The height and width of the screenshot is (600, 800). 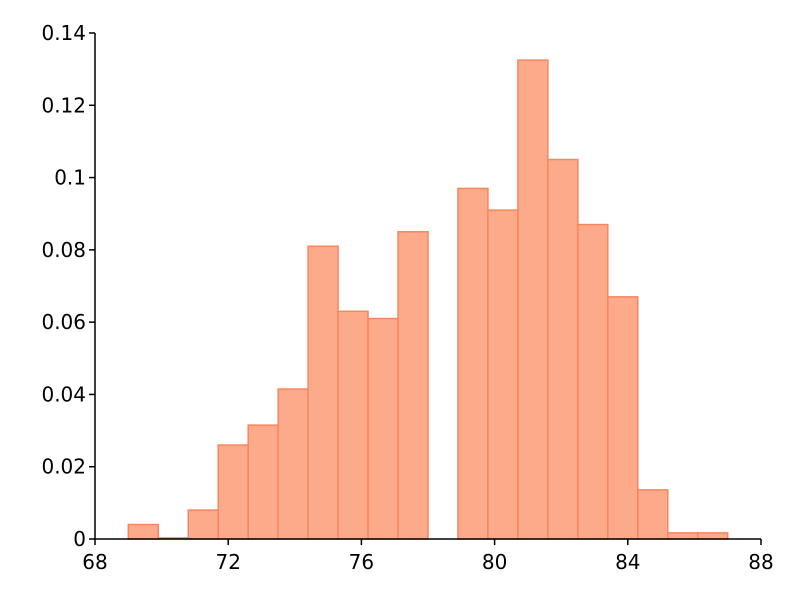 What do you see at coordinates (63, 33) in the screenshot?
I see `y-tick-label: 0.14` at bounding box center [63, 33].